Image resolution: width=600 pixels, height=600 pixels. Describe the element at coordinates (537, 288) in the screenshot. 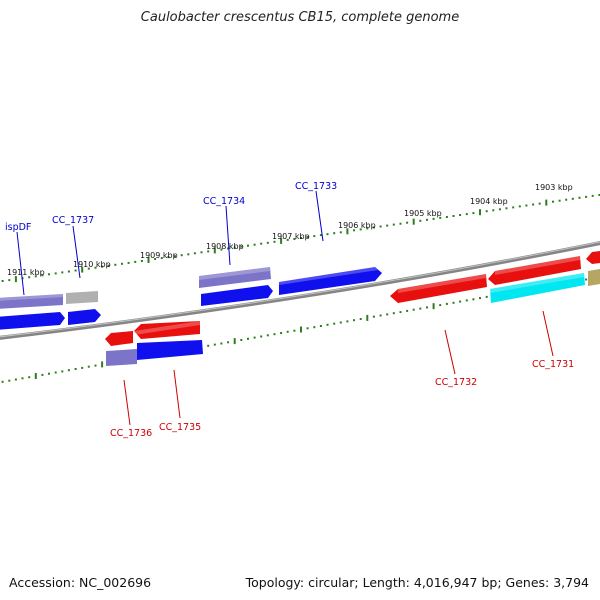

I see `gene-CC_1731-cyan` at that location.